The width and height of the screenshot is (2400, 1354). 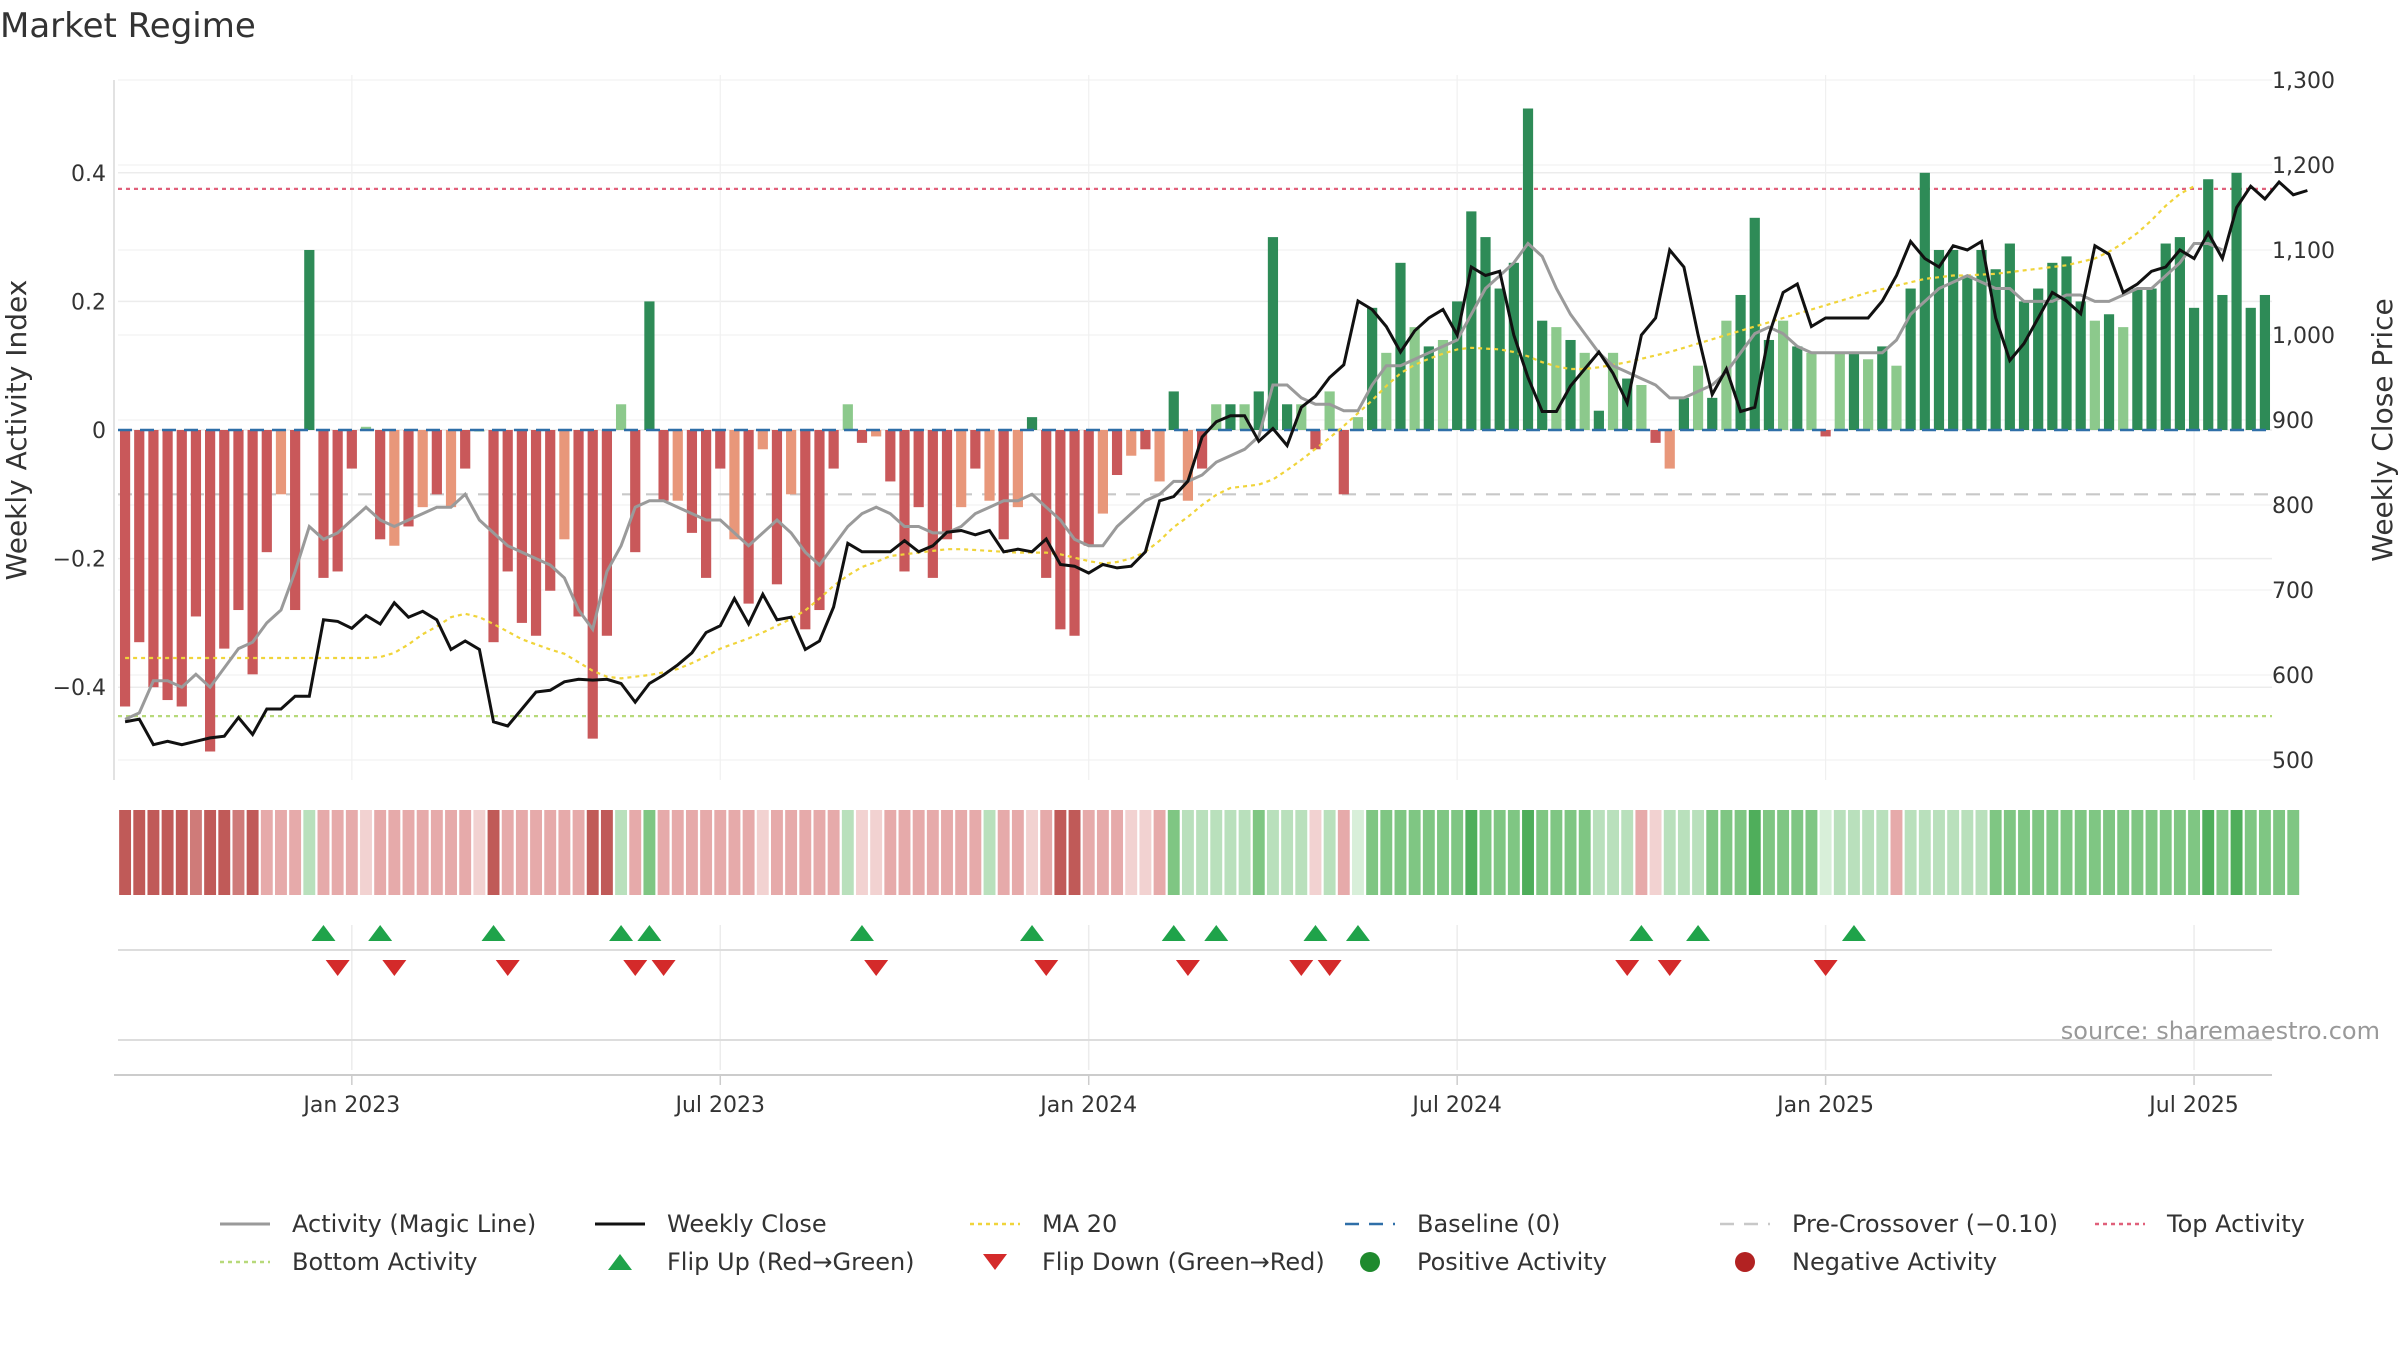 I want to click on source-label: source: sharemaestro.com, so click(x=2220, y=1031).